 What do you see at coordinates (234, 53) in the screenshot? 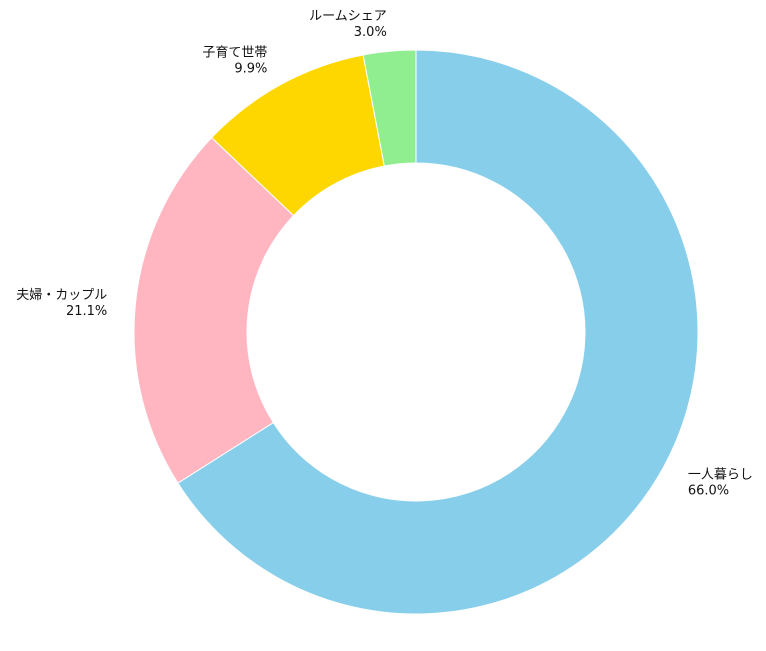
I see `slice-name-2: 子育て世帯` at bounding box center [234, 53].